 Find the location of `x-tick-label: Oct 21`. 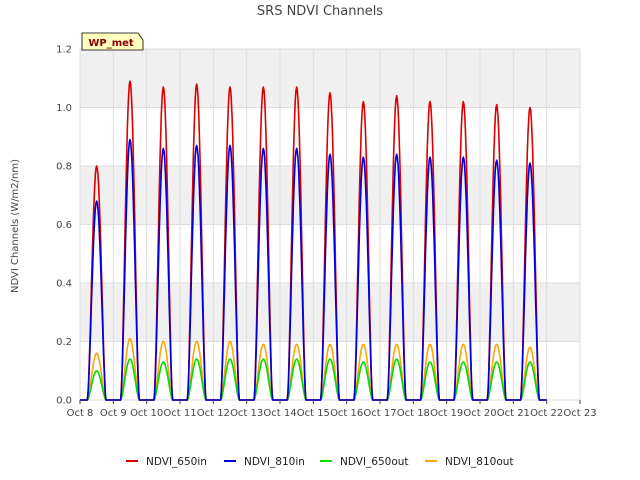

x-tick-label: Oct 21 is located at coordinates (513, 413).